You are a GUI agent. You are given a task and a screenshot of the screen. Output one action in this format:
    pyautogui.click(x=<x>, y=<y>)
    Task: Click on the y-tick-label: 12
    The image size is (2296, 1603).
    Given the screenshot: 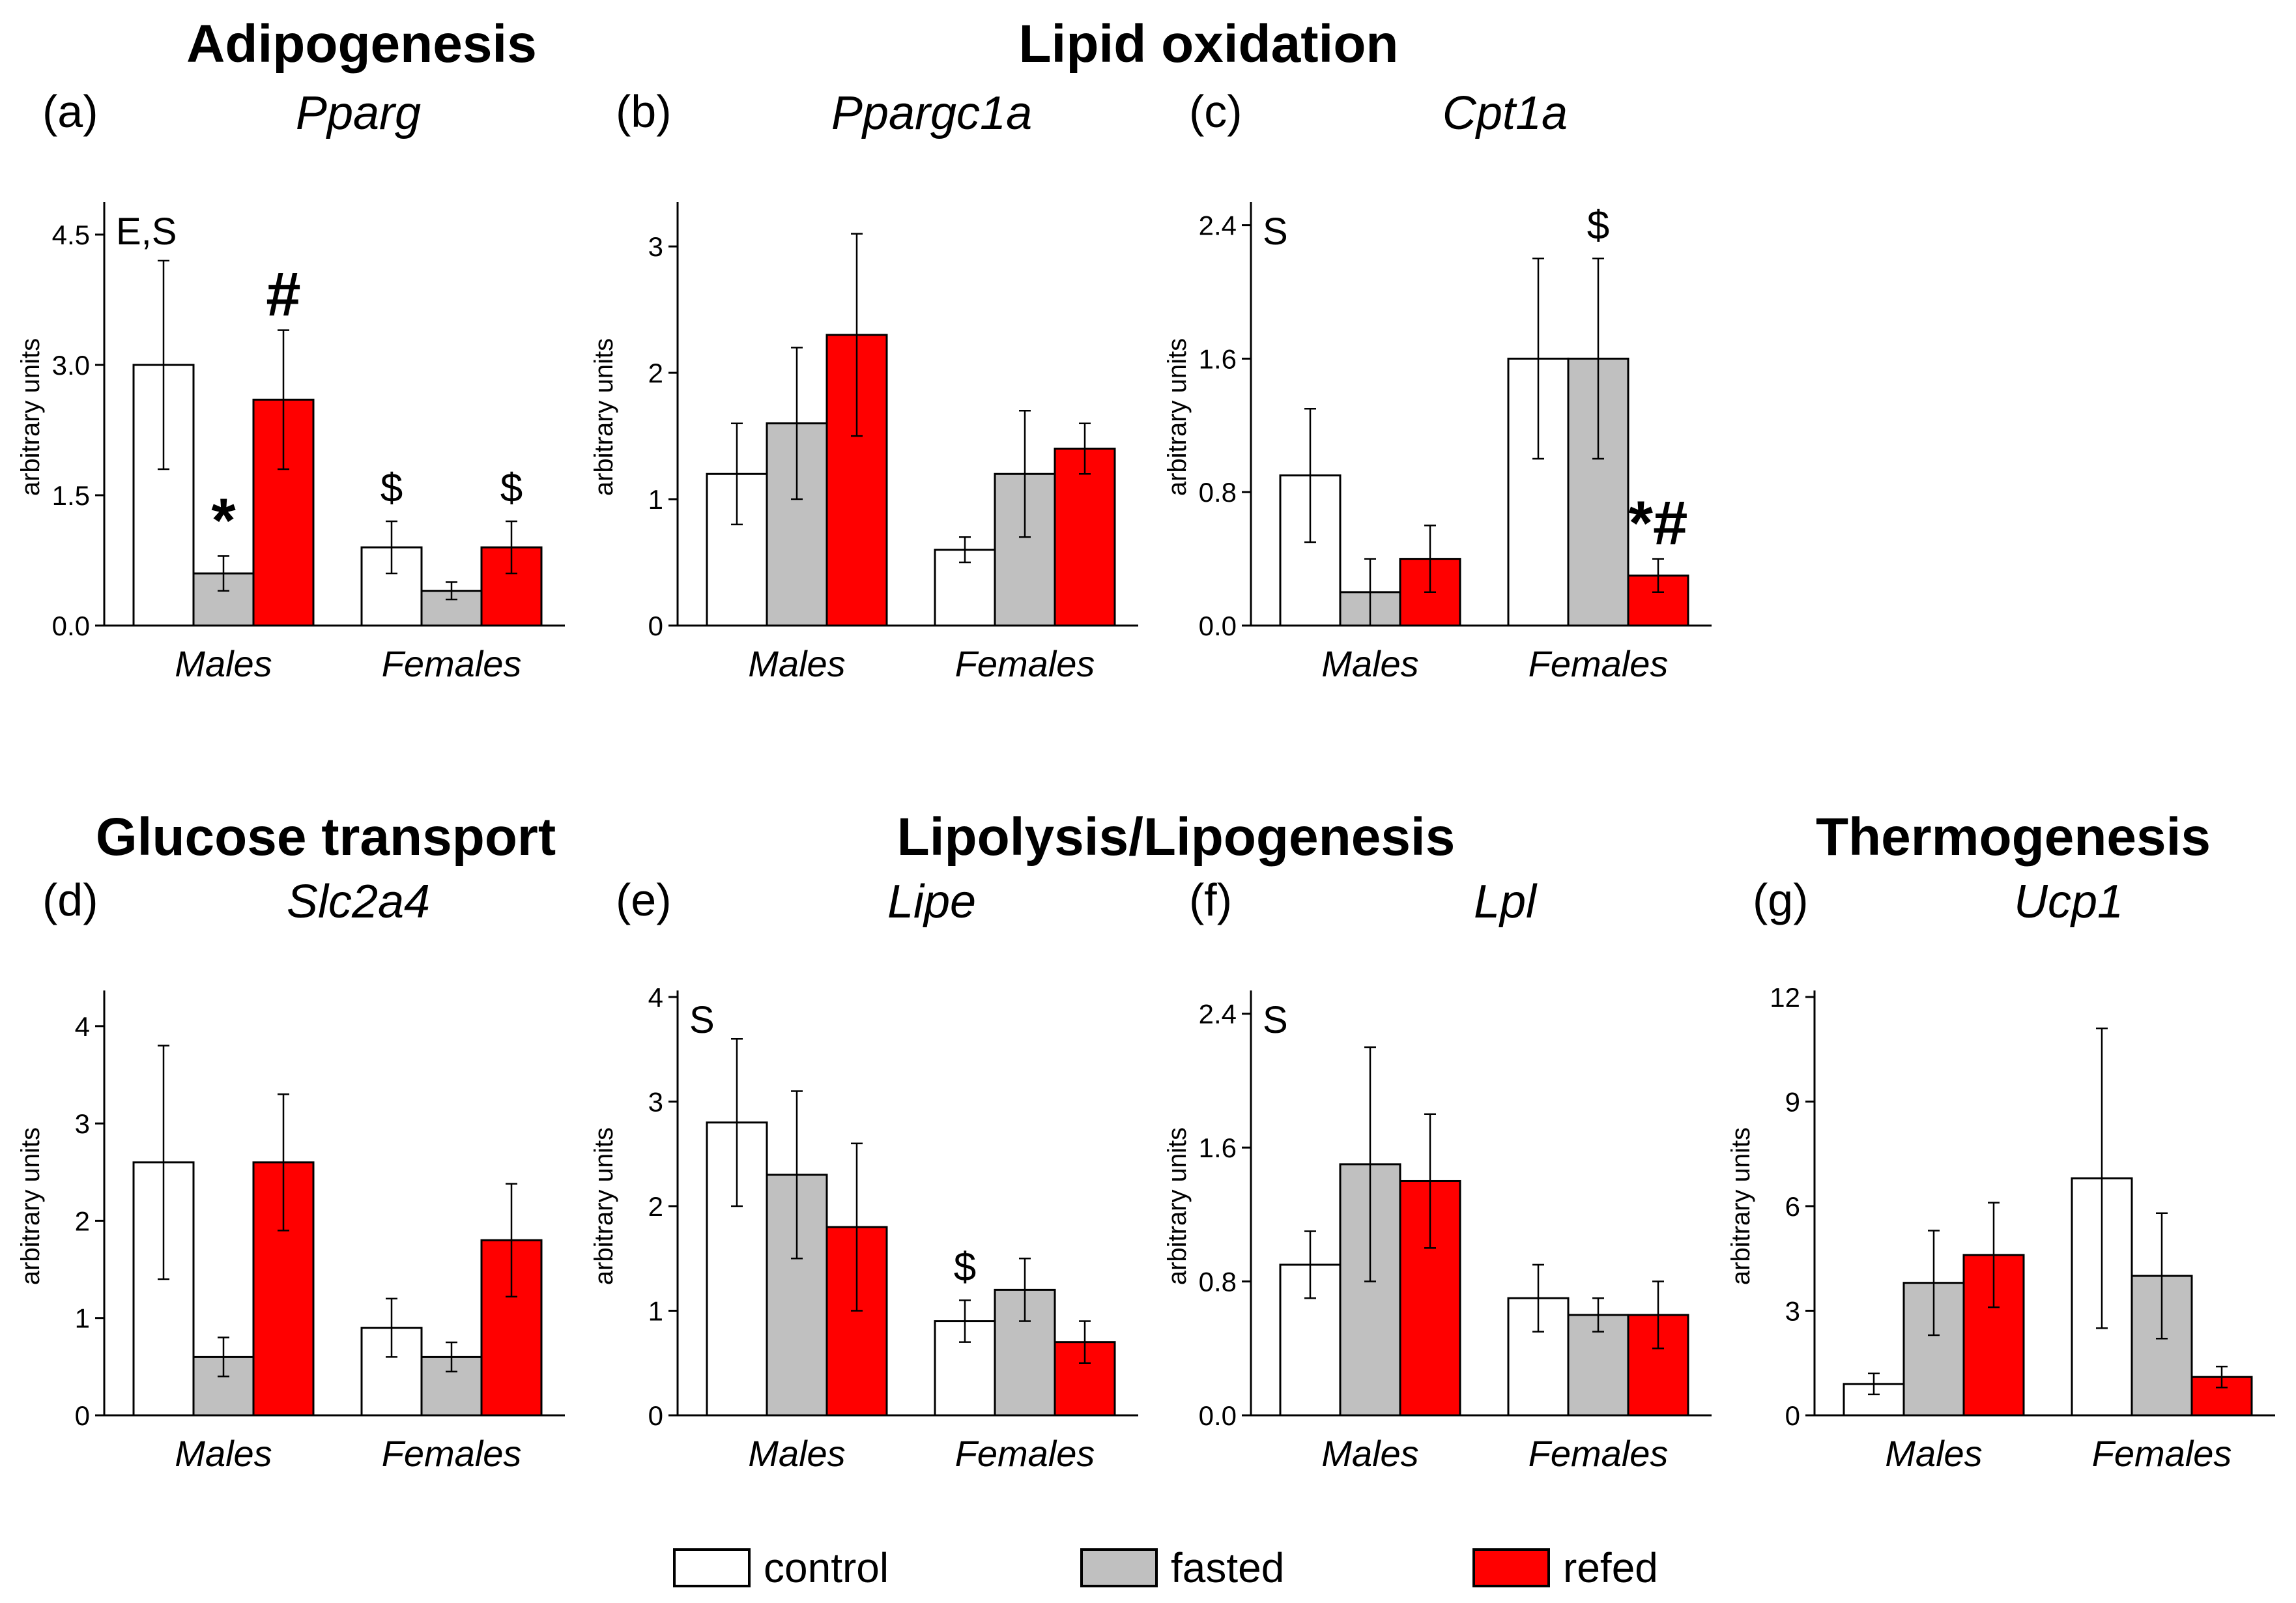 What is the action you would take?
    pyautogui.click(x=1785, y=997)
    